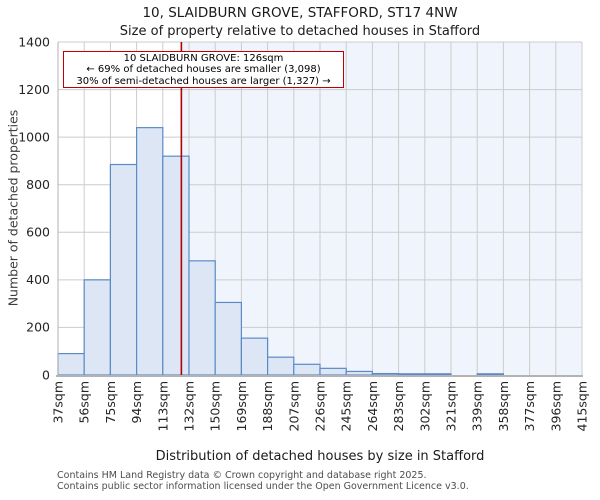  Describe the element at coordinates (529, 406) in the screenshot. I see `x-tick-label: 377sqm` at that location.